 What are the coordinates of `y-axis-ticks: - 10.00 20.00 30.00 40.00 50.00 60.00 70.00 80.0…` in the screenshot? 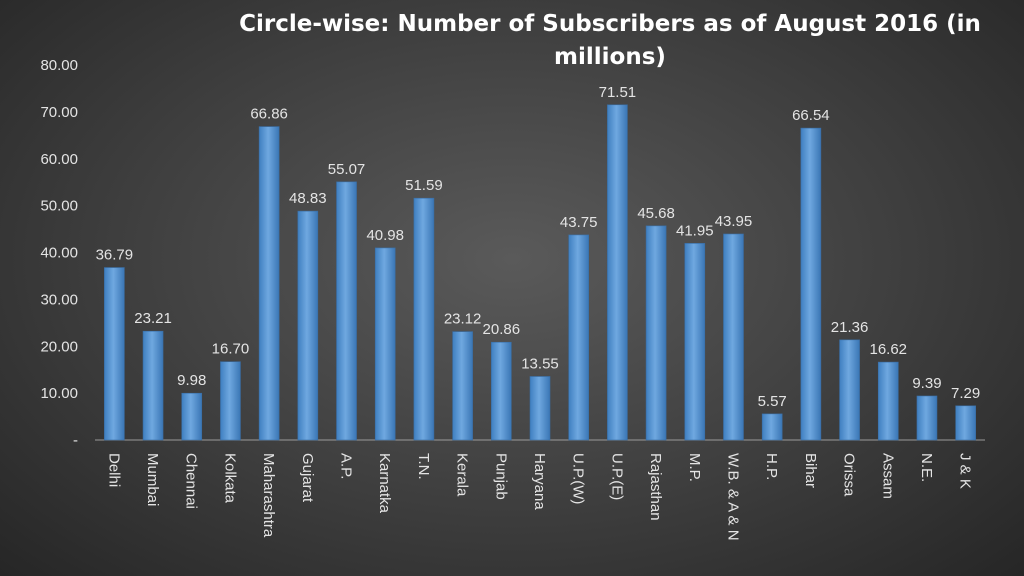 It's located at (59, 253).